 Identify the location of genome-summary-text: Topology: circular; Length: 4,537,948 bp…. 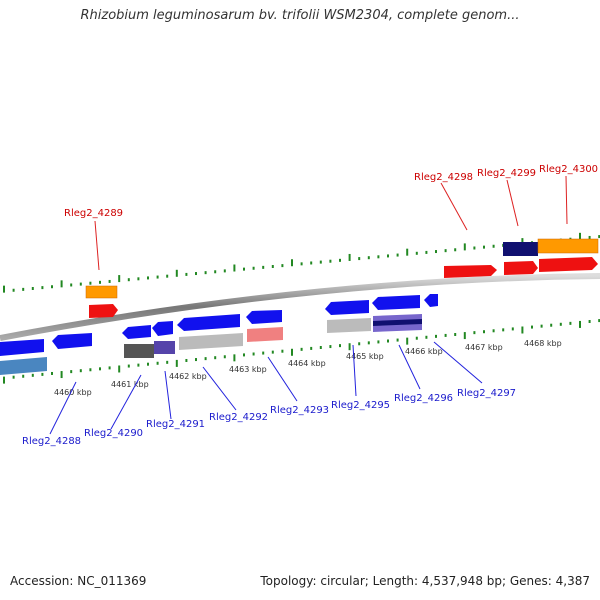
(425, 581).